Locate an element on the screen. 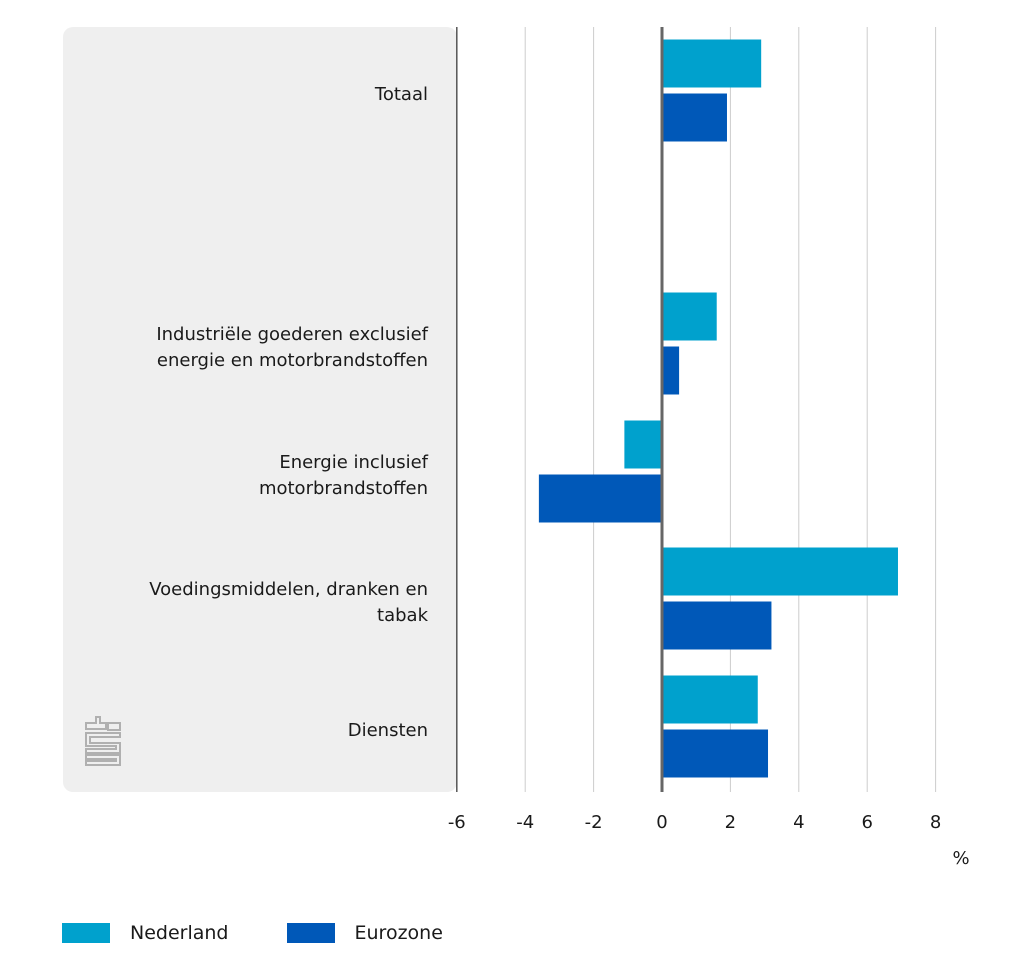  x-tick-label: -6 is located at coordinates (457, 822).